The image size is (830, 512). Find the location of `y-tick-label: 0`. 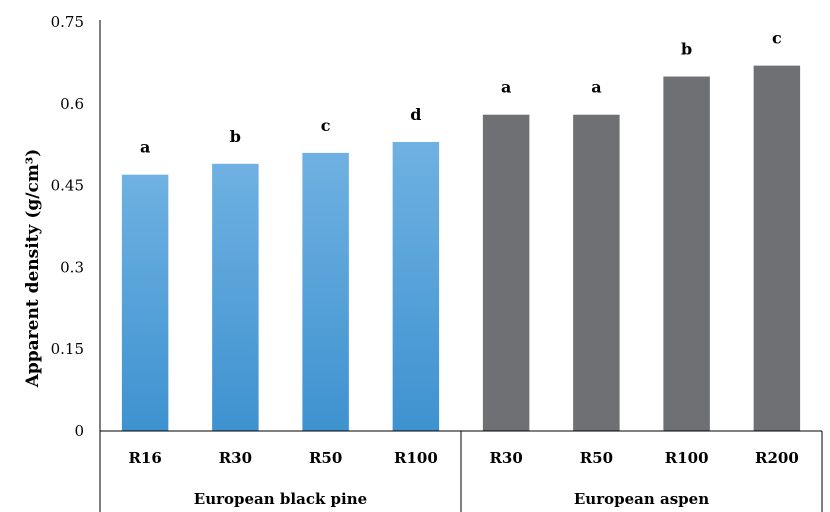

y-tick-label: 0 is located at coordinates (79, 431).